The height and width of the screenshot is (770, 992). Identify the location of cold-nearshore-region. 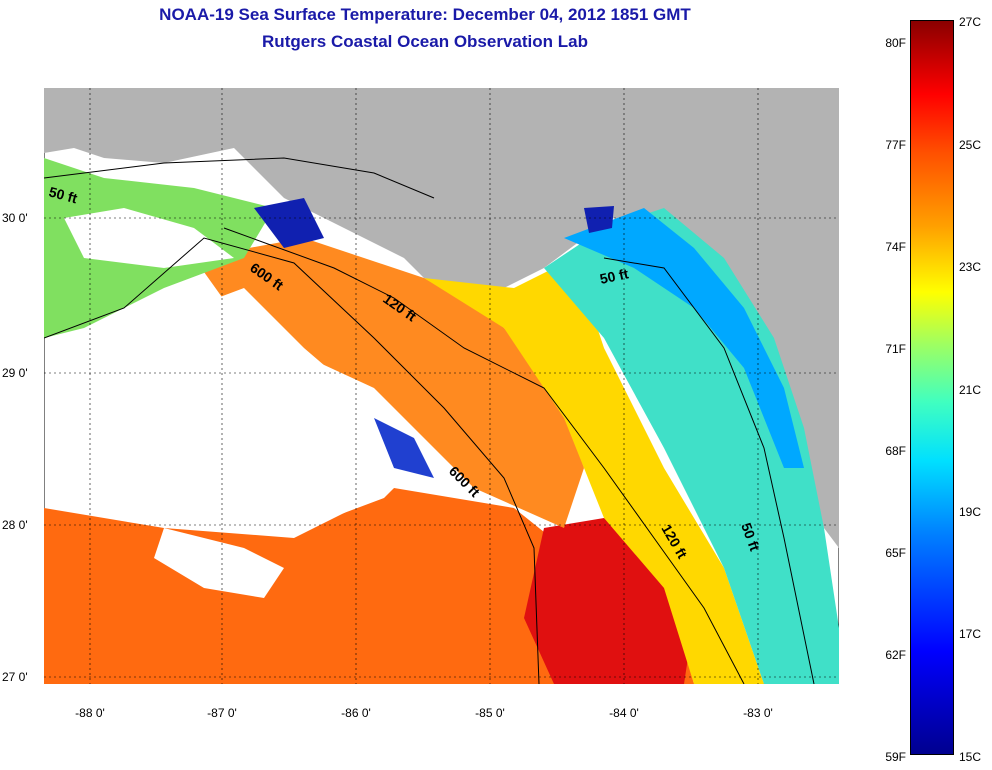
(684, 338).